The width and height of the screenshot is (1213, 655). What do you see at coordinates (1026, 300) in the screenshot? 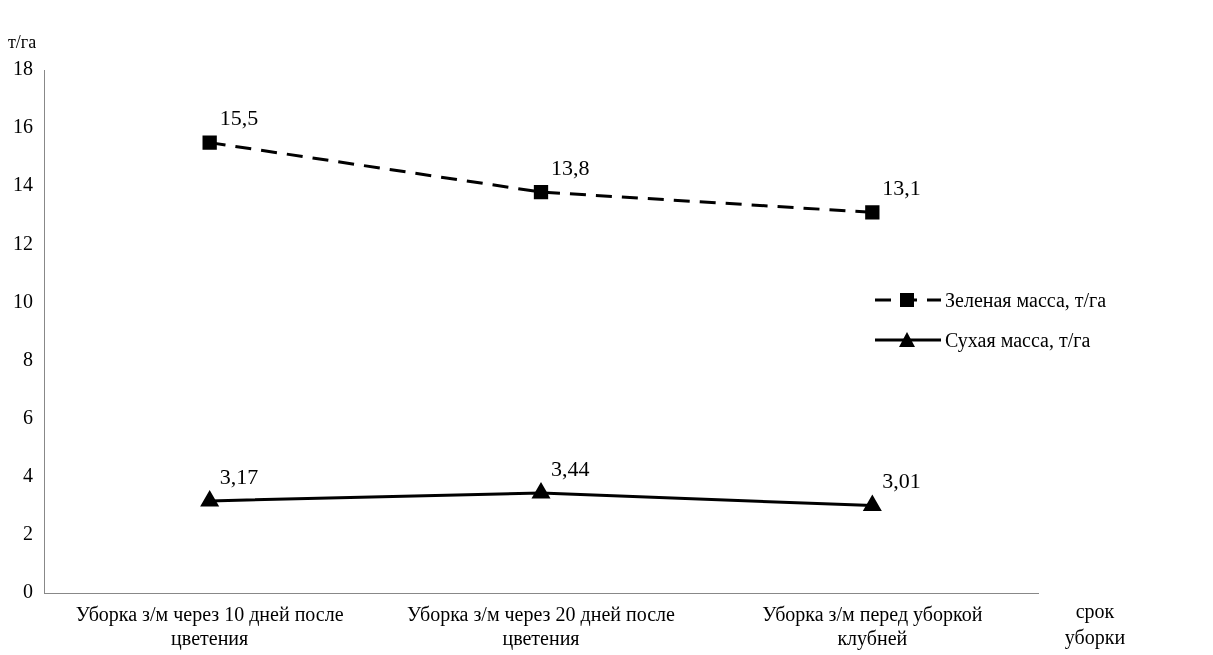
I see `legend-label: Зеленая масса, т/га` at bounding box center [1026, 300].